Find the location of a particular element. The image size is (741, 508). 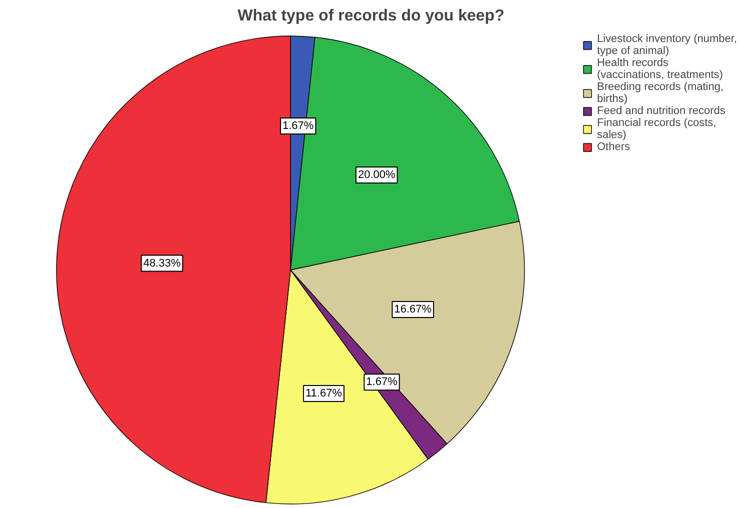

legend-label: Others is located at coordinates (613, 147).